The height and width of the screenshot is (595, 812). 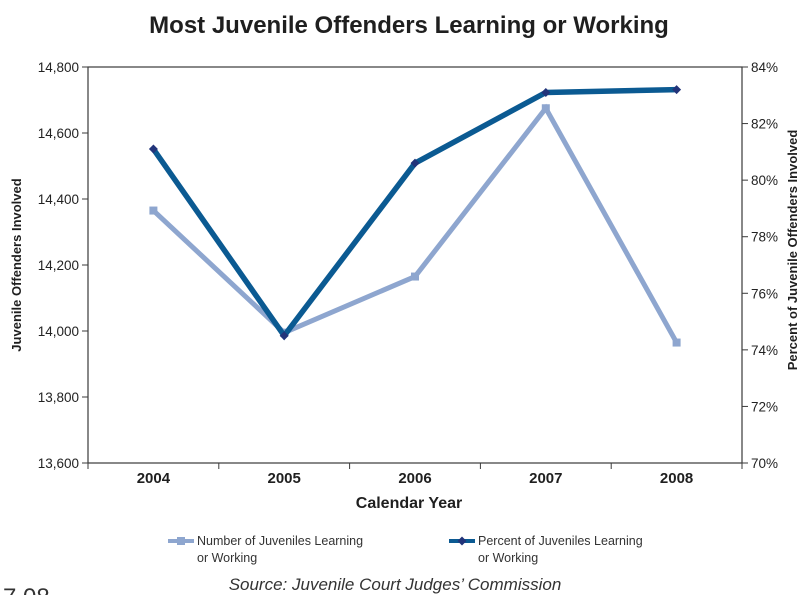 What do you see at coordinates (560, 541) in the screenshot?
I see `legend-label-percent-line1: Percent of Juveniles Learning` at bounding box center [560, 541].